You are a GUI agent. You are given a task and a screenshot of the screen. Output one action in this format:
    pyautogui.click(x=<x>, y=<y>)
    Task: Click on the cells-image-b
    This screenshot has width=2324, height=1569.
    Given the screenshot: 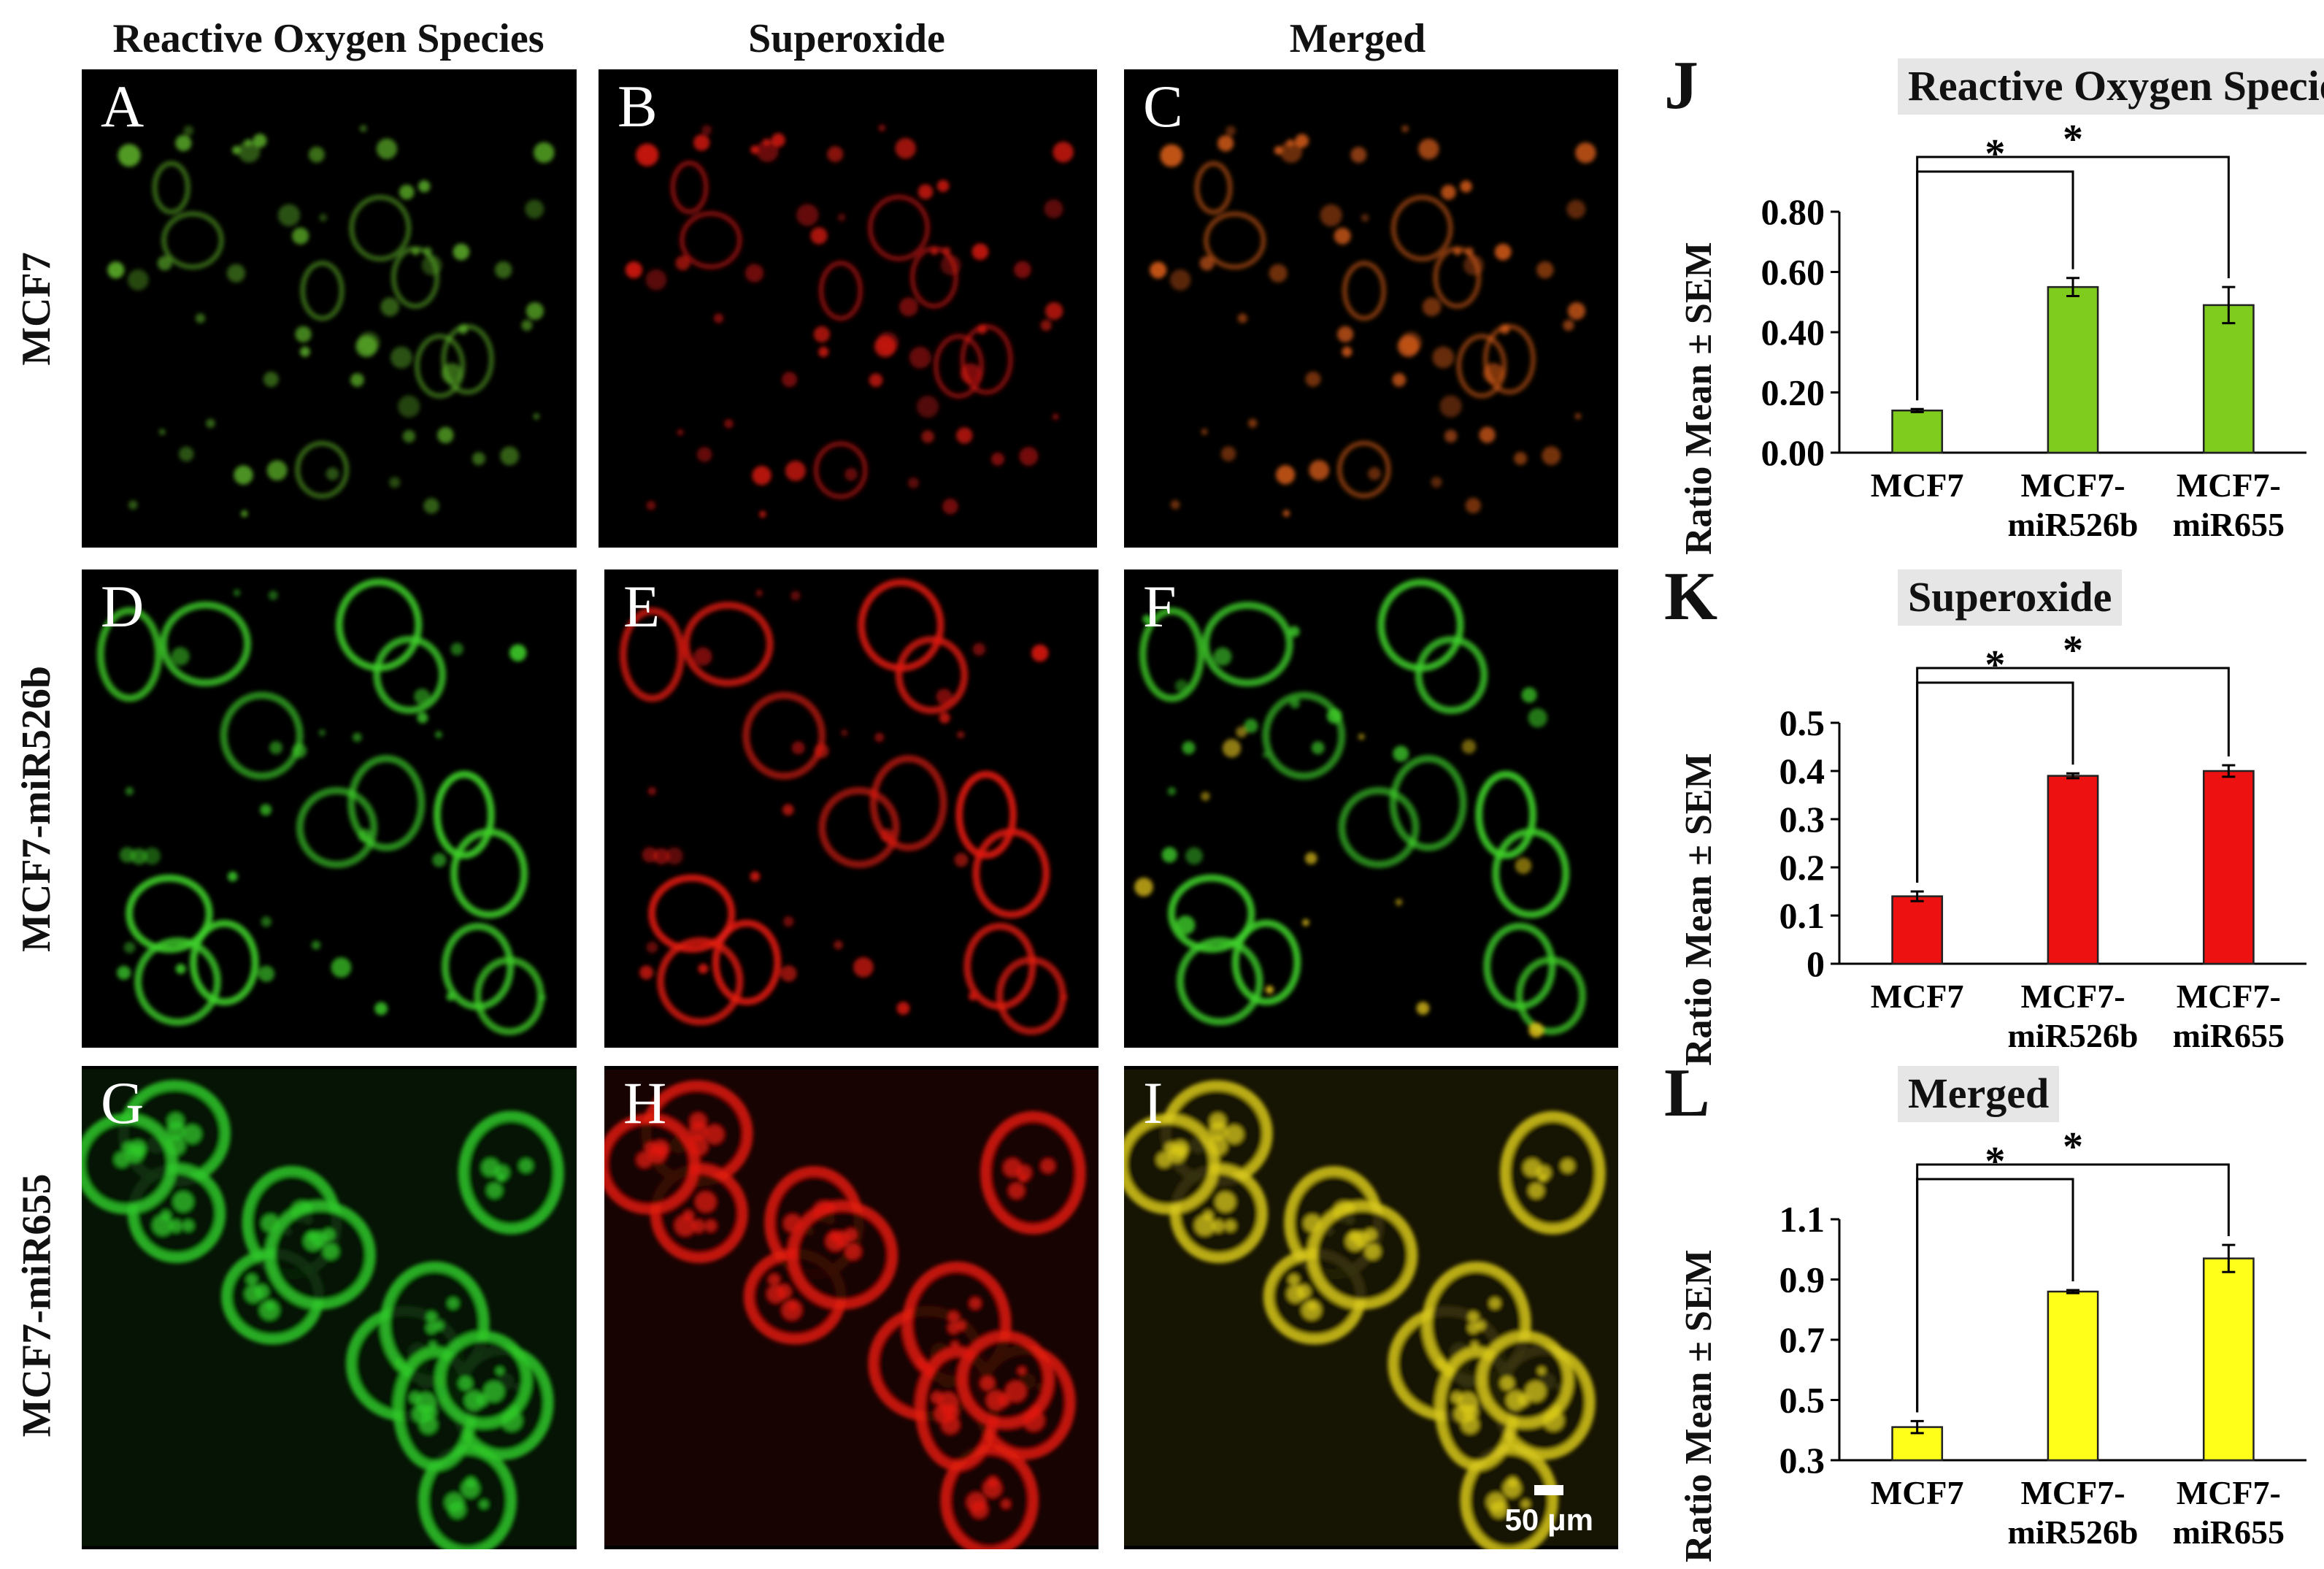 What is the action you would take?
    pyautogui.click(x=850, y=321)
    